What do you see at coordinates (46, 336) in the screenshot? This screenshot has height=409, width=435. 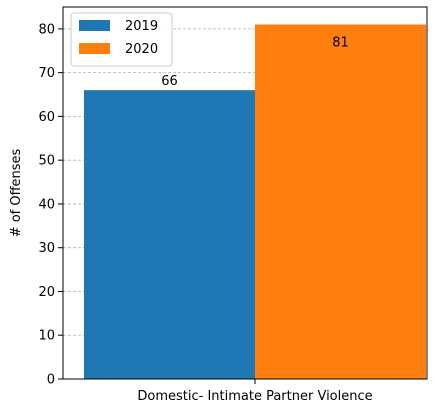 I see `y-tick-label: 10` at bounding box center [46, 336].